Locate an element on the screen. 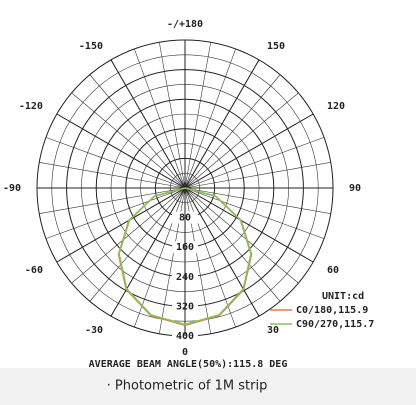 Image resolution: width=416 pixels, height=405 pixels. theta-tick-label: -90 is located at coordinates (12, 188).